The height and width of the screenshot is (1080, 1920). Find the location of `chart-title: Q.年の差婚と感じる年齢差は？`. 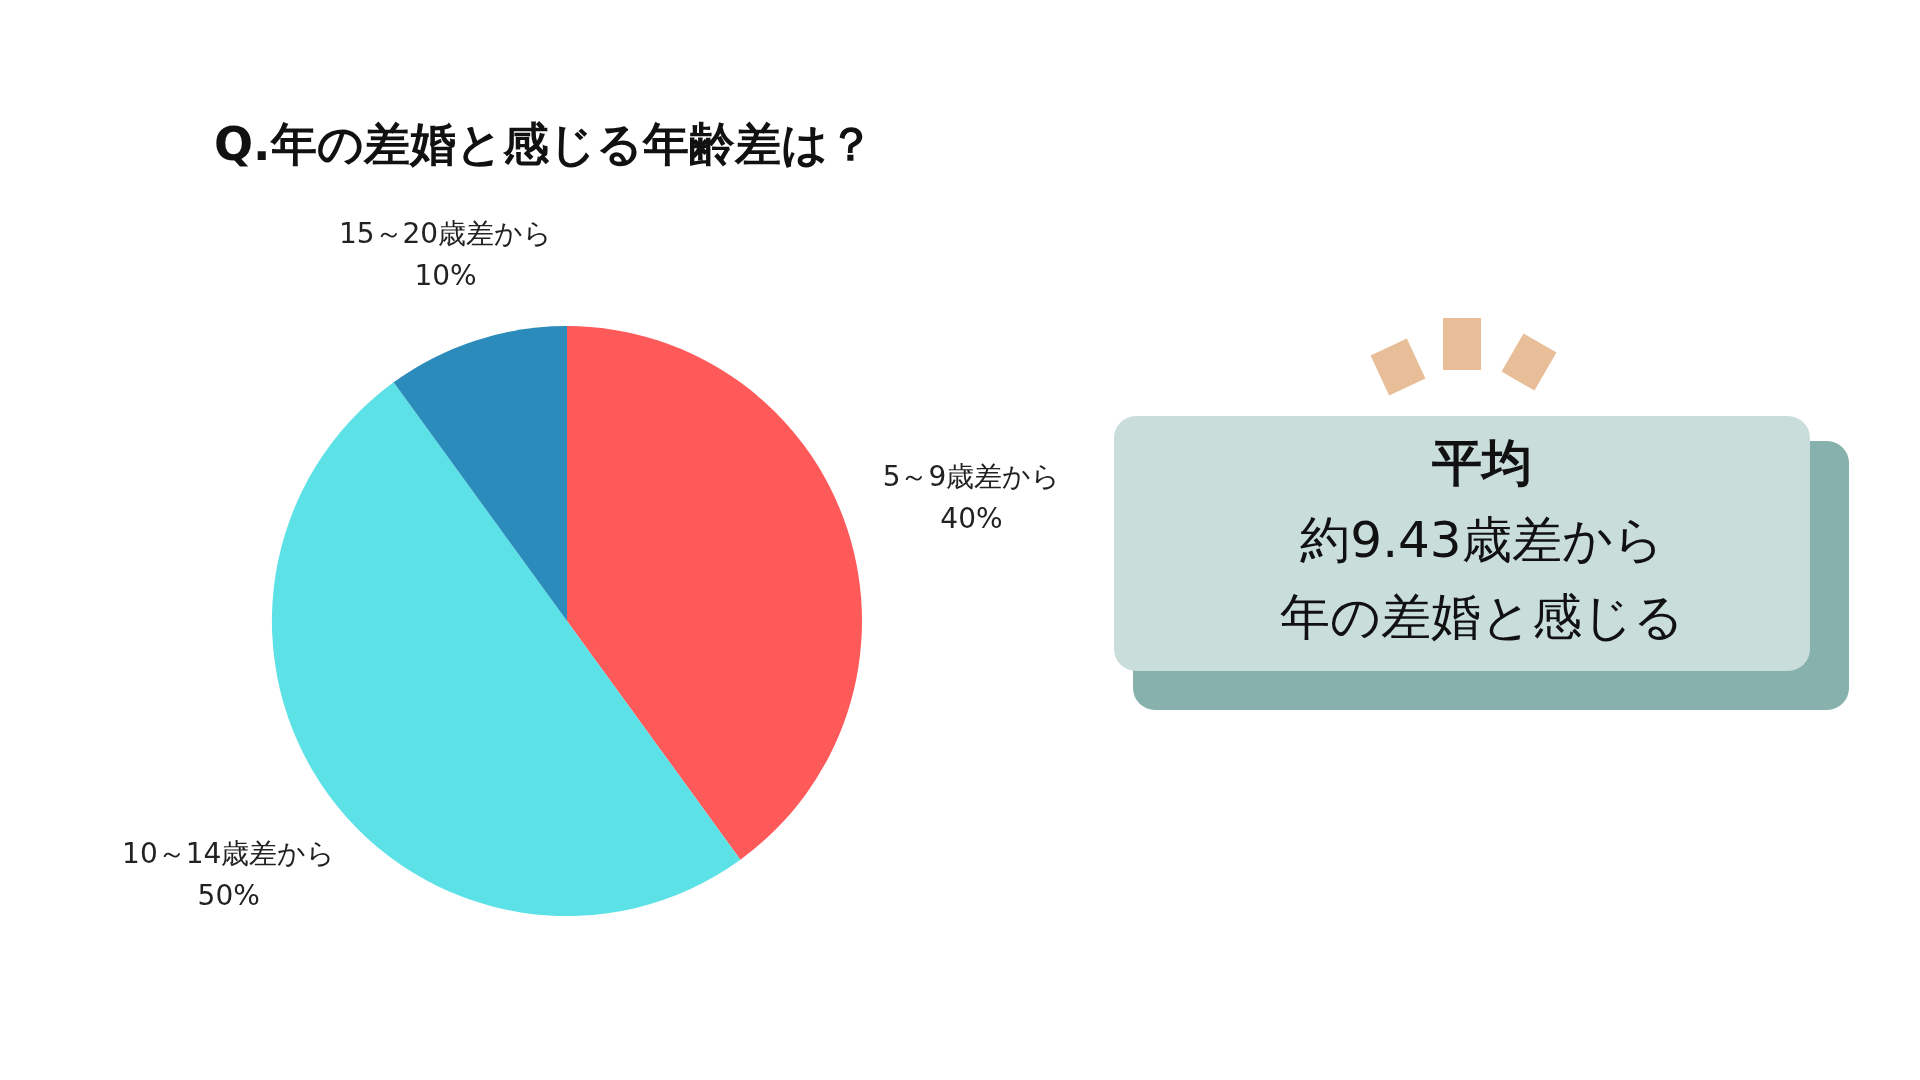

chart-title: Q.年の差婚と感じる年齢差は？ is located at coordinates (544, 144).